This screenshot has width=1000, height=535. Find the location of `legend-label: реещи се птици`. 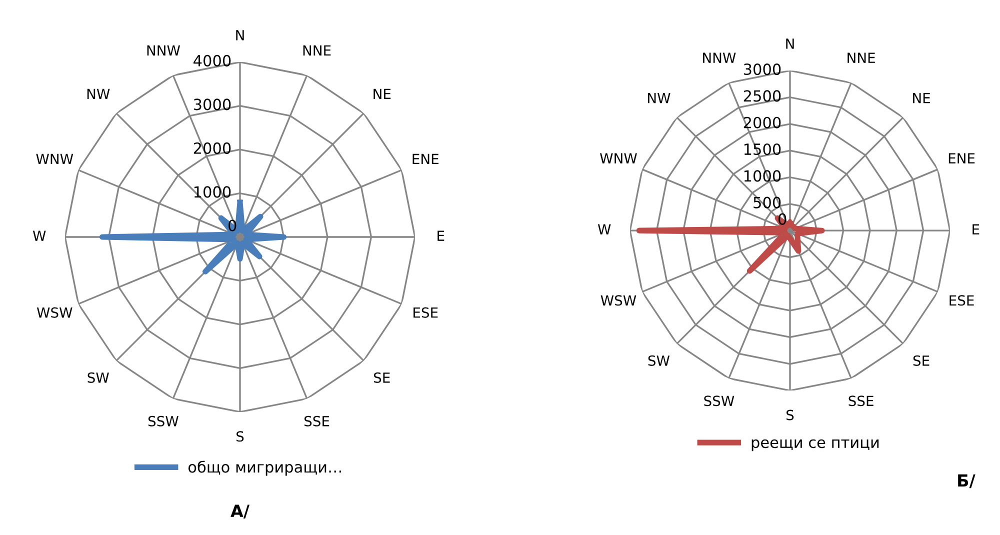

legend-label: реещи се птици is located at coordinates (815, 445).